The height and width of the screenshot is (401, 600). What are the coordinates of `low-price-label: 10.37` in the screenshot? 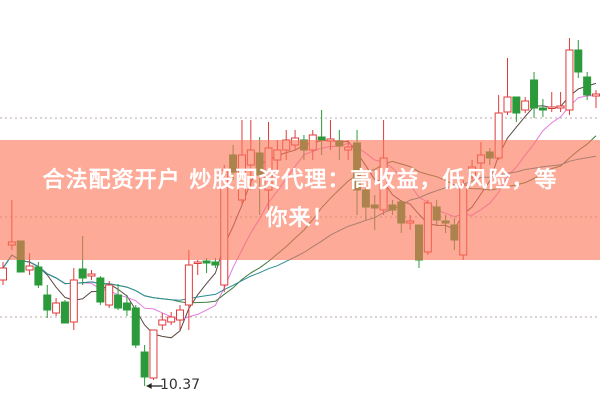 It's located at (180, 385).